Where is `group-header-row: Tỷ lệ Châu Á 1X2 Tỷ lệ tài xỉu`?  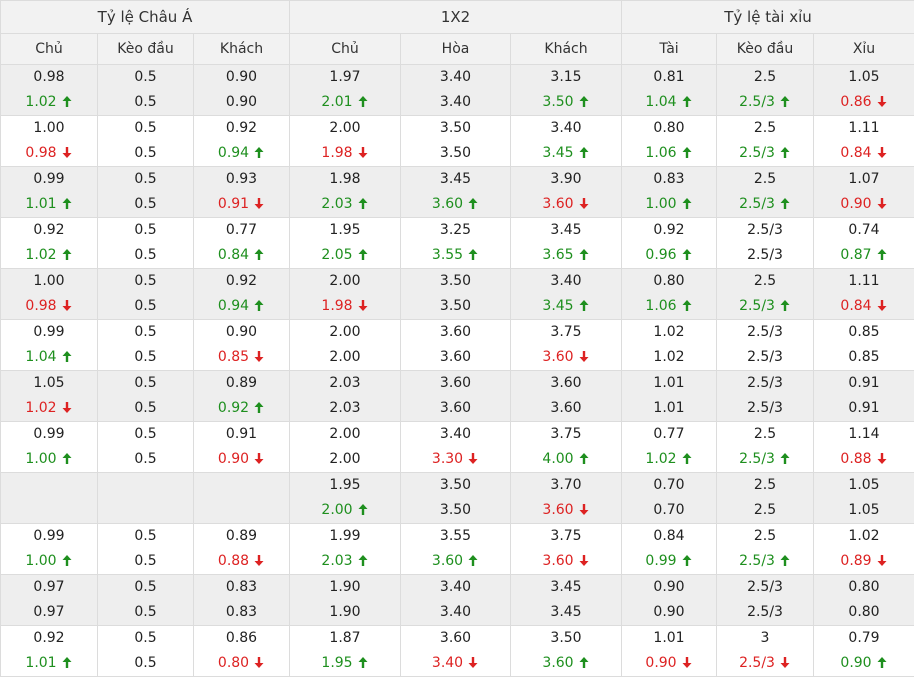
group-header-row: Tỷ lệ Châu Á 1X2 Tỷ lệ tài xỉu is located at coordinates (457, 17).